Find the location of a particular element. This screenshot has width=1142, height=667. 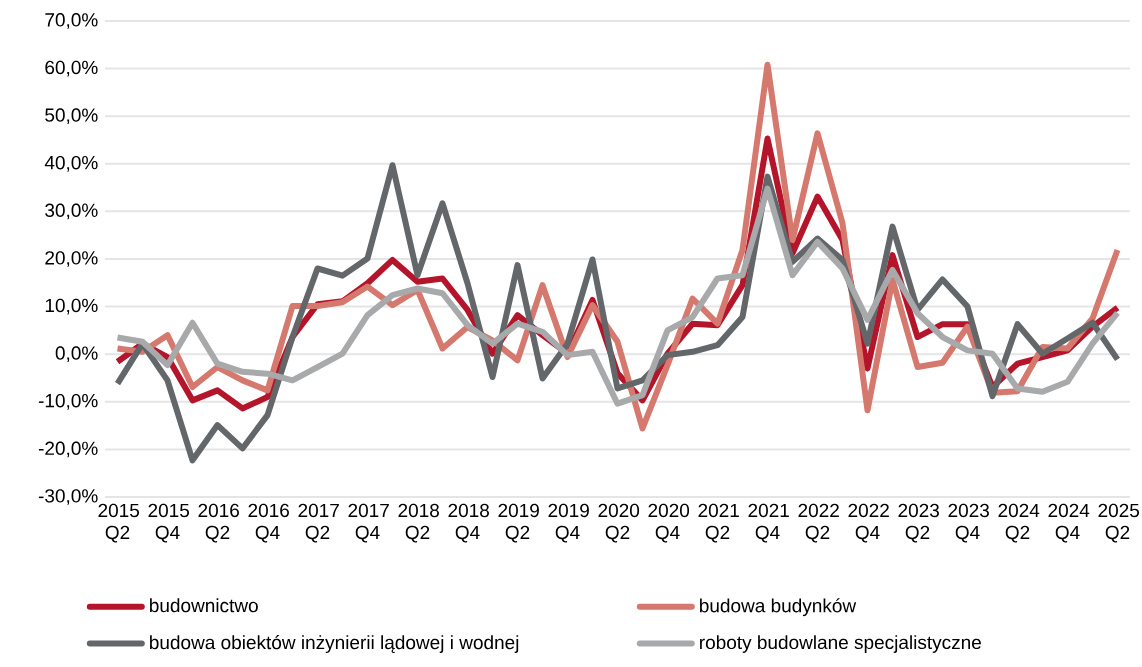

x-tick-label: 2020 Q4 is located at coordinates (669, 523).